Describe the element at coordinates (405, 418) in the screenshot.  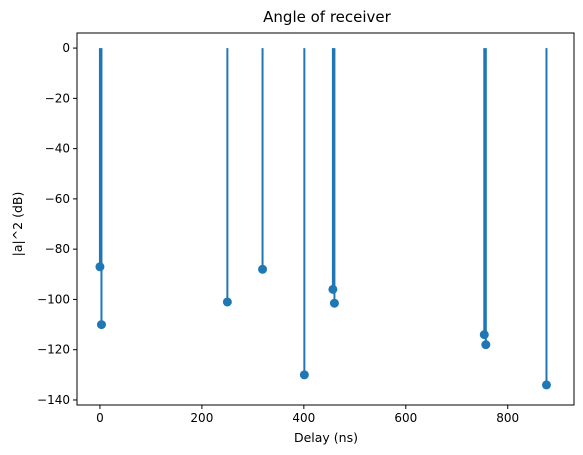
I see `x-tick-label: 600` at that location.